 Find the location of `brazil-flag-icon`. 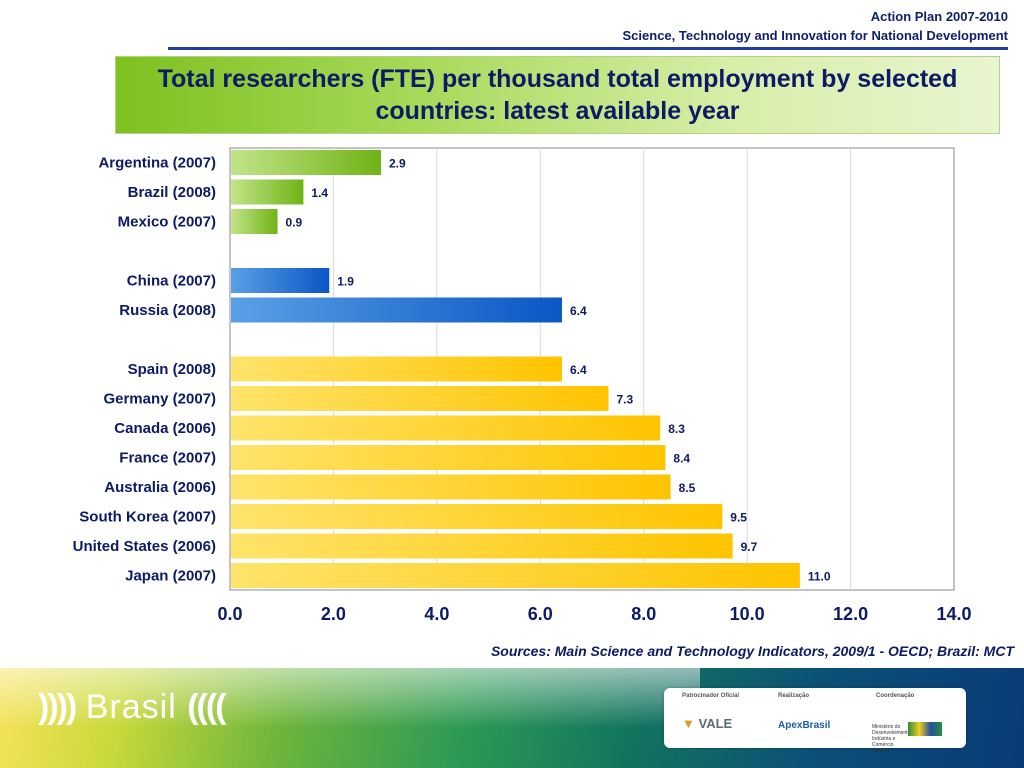

brazil-flag-icon is located at coordinates (925, 729).